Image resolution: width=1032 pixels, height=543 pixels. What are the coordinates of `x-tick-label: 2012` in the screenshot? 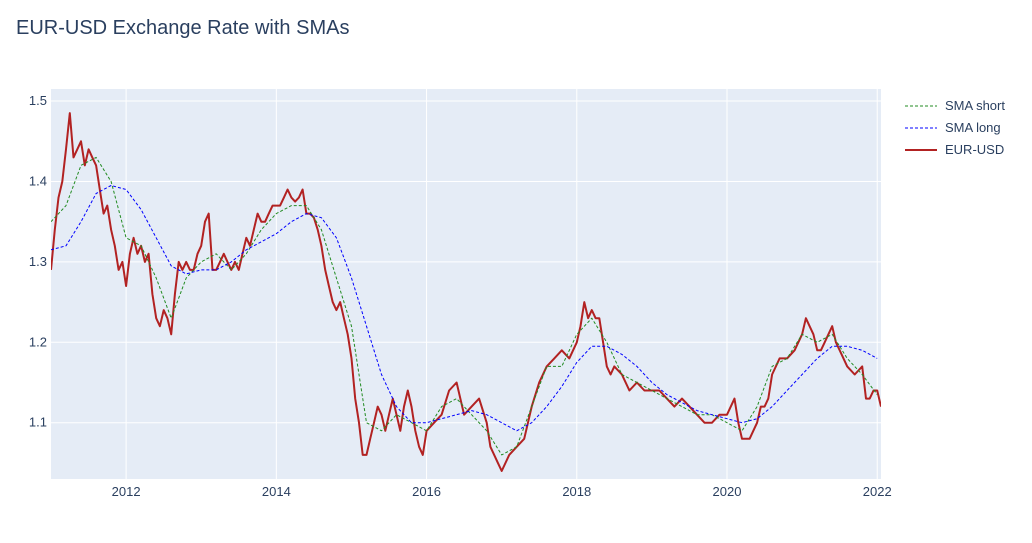 It's located at (126, 491).